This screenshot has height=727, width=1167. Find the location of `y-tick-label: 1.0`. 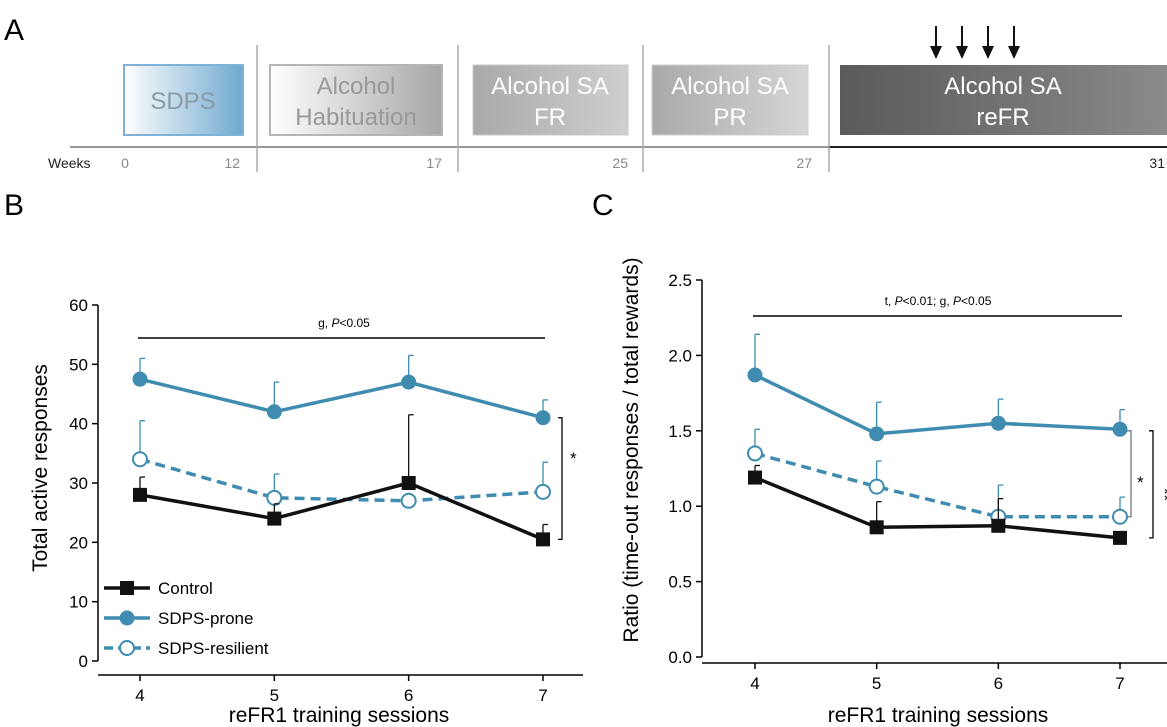

y-tick-label: 1.0 is located at coordinates (680, 506).